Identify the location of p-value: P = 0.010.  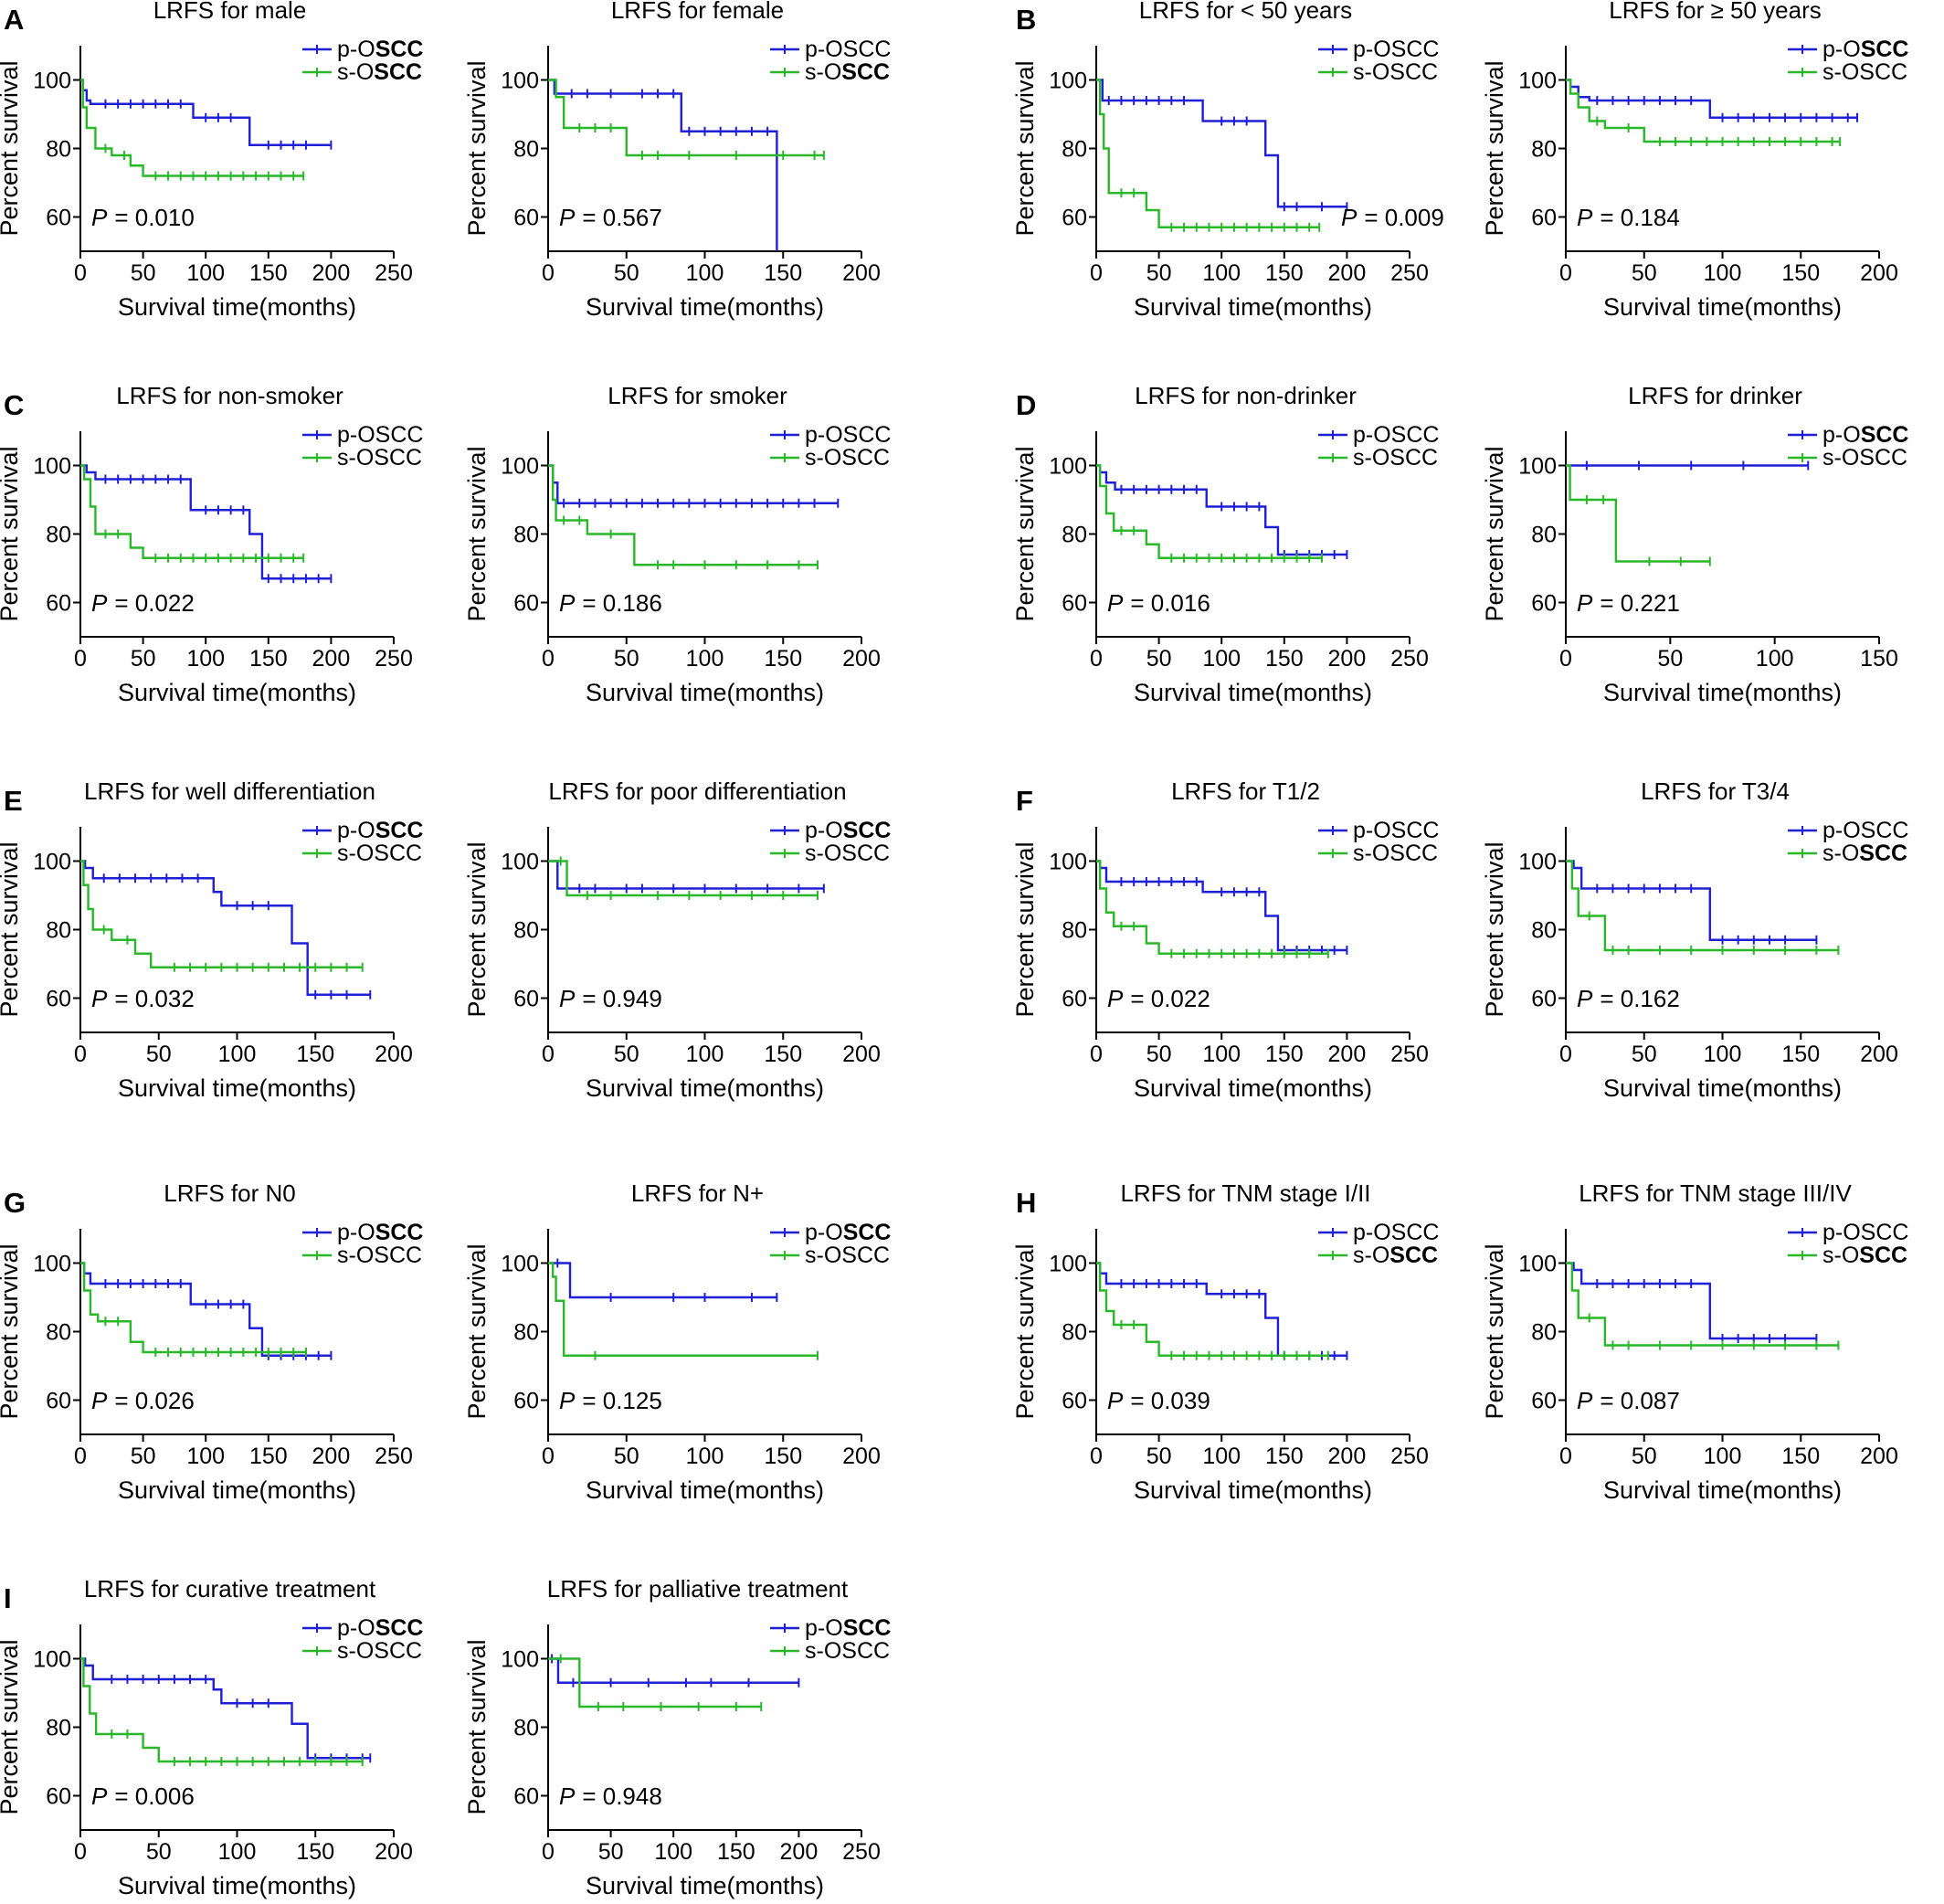
(143, 218).